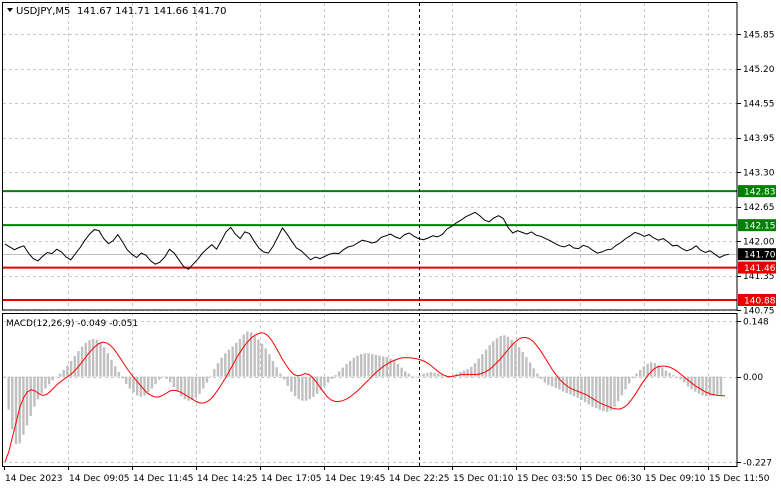  Describe the element at coordinates (163, 479) in the screenshot. I see `x-tick-label: 14 Dec 11:45` at that location.